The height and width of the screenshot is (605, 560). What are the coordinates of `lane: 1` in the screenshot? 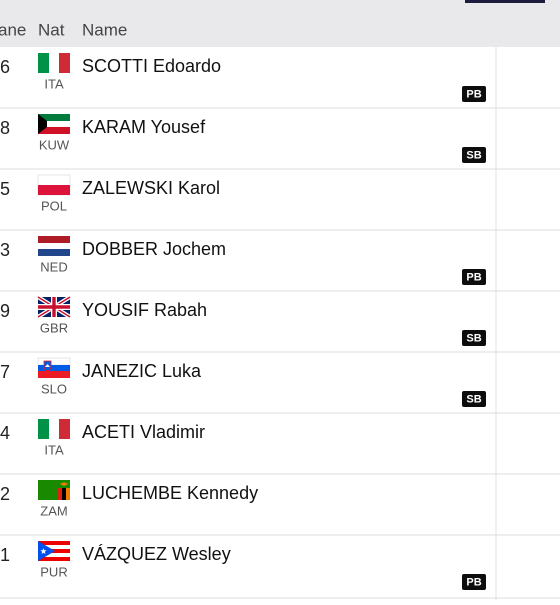 It's located at (5, 555).